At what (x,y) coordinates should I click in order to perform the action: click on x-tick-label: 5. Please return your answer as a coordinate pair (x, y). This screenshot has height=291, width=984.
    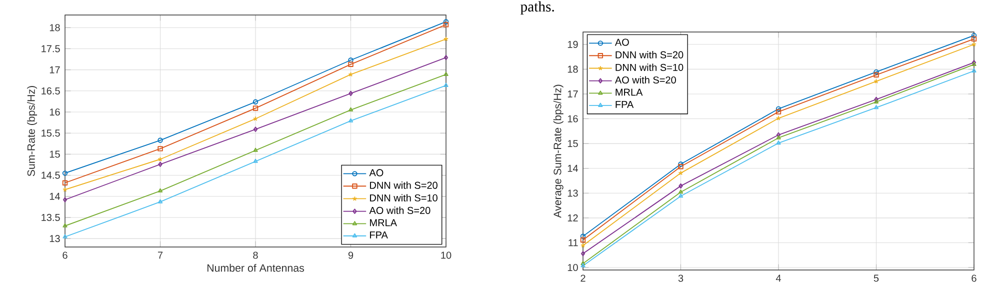
    Looking at the image, I should click on (876, 278).